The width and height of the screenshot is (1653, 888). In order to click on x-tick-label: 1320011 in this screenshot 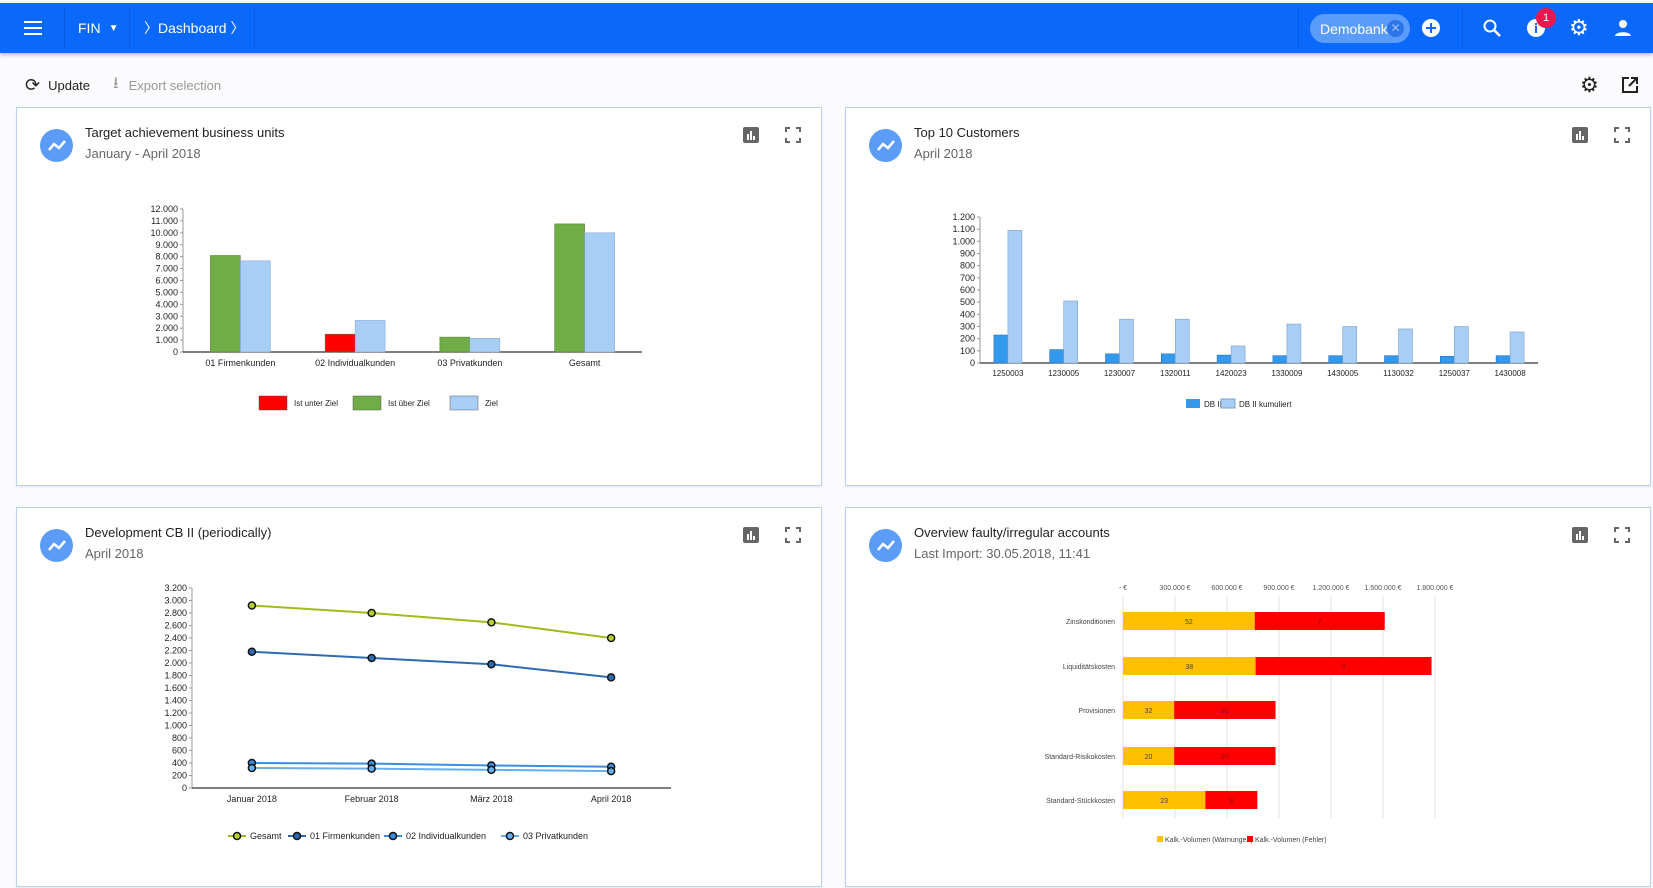, I will do `click(1175, 373)`.